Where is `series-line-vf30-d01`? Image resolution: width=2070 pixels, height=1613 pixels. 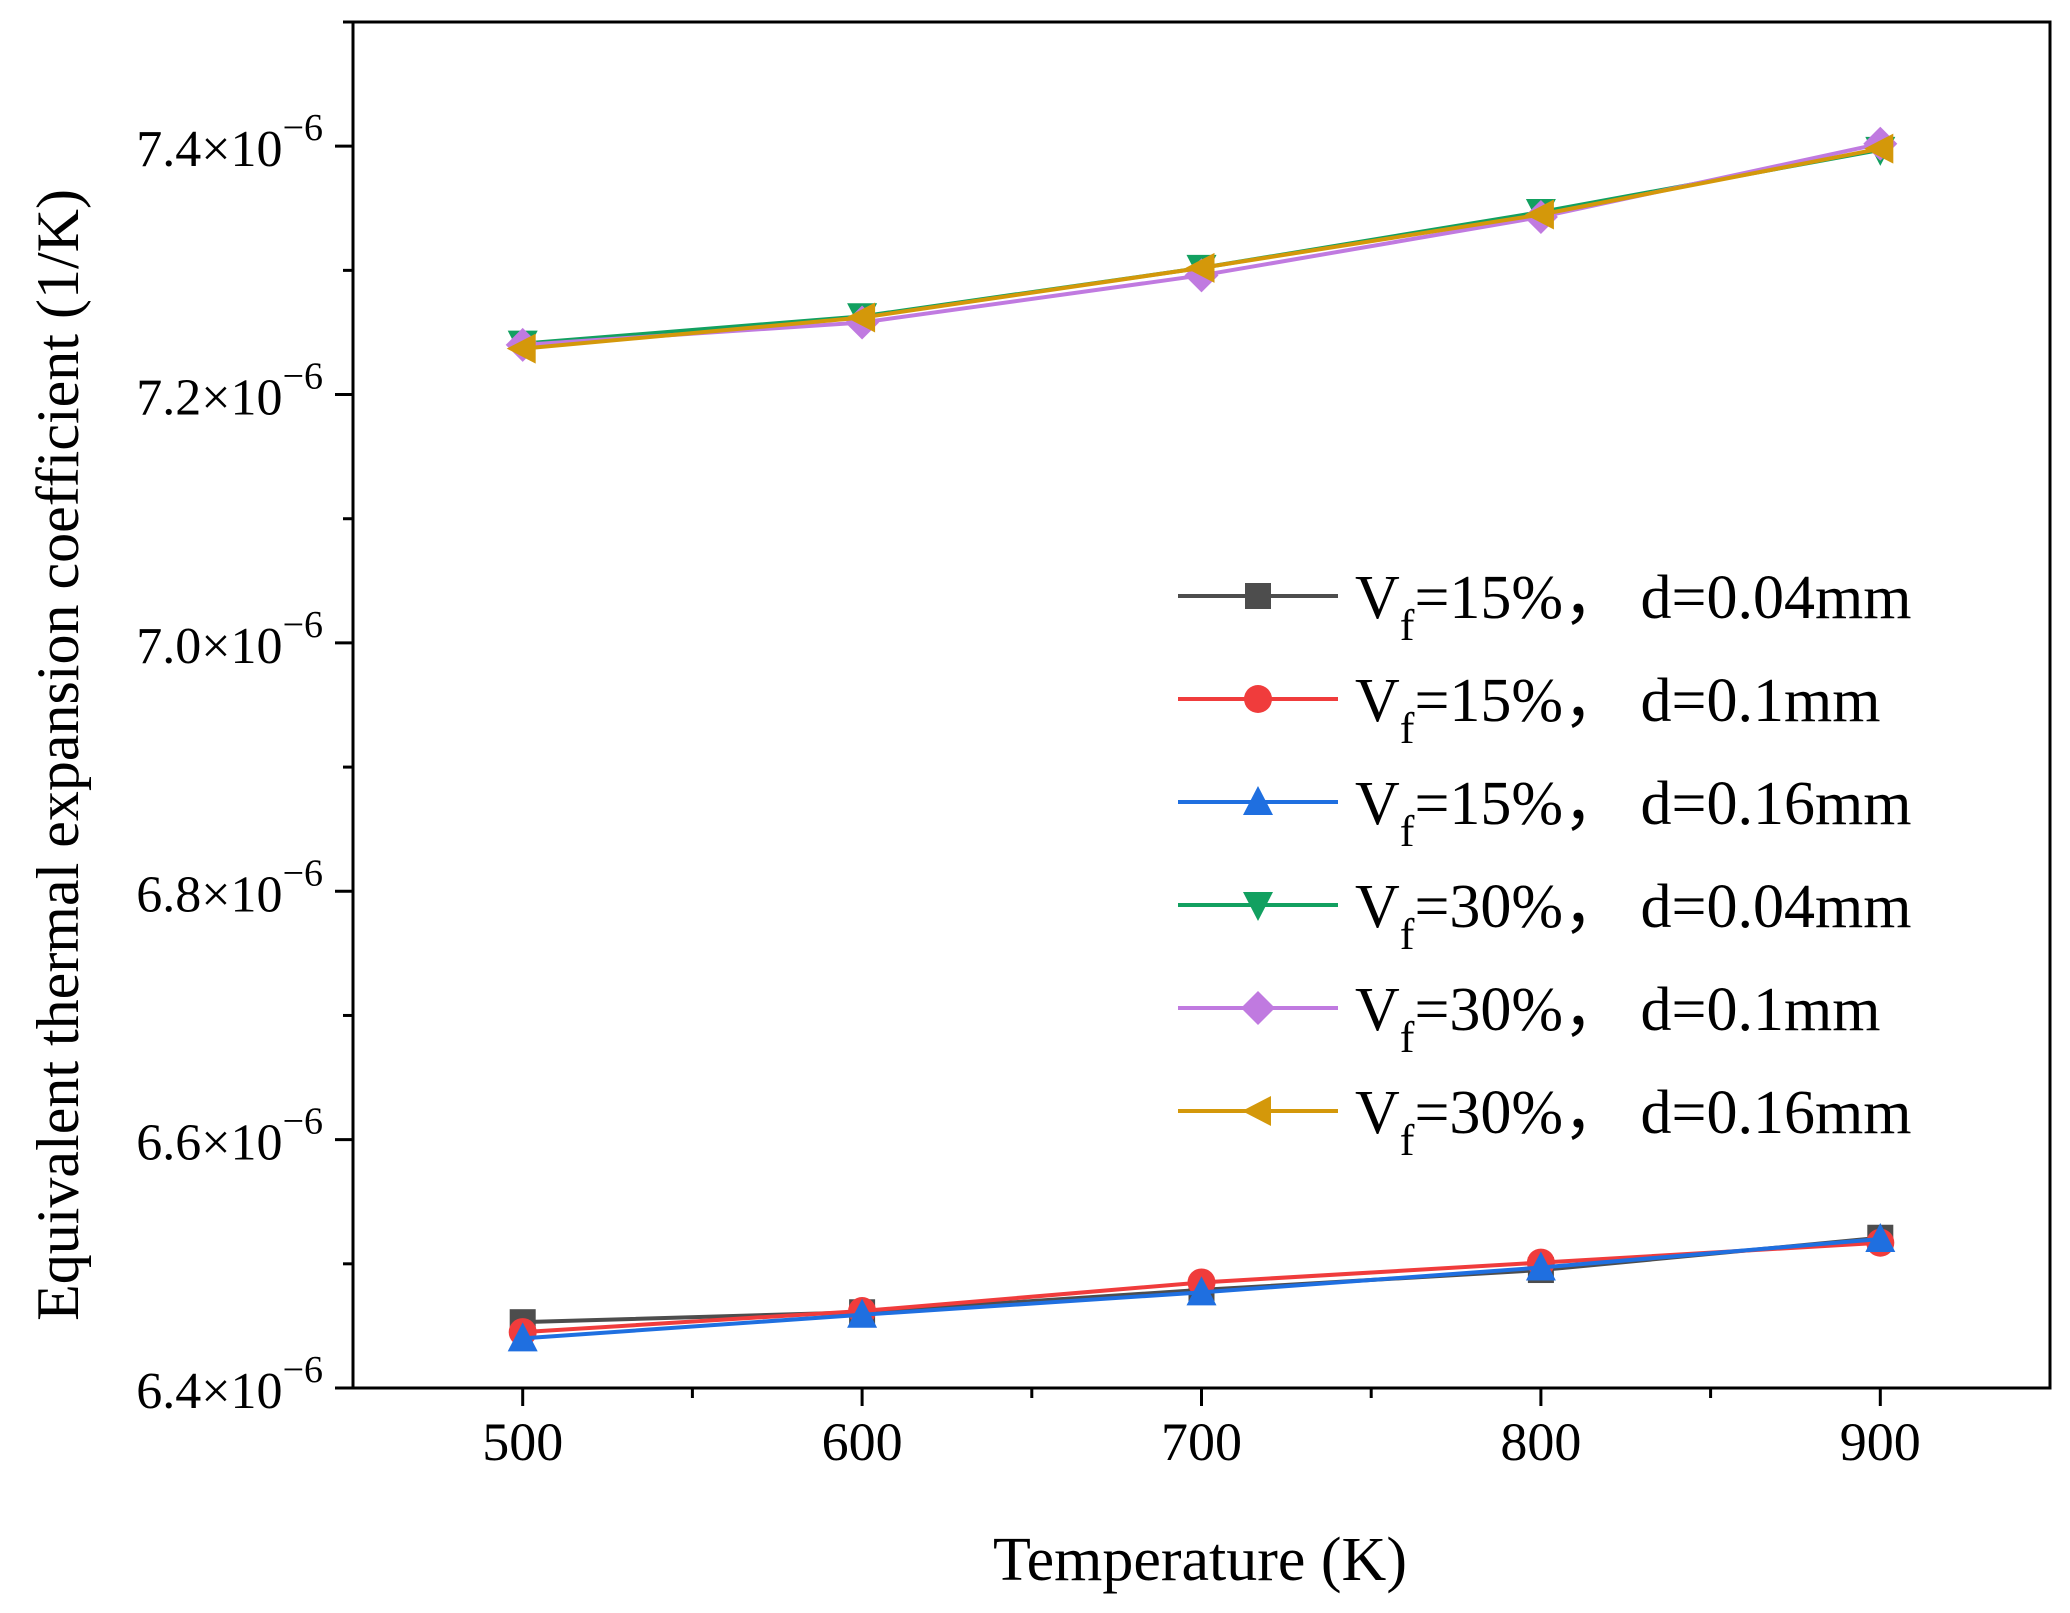 series-line-vf30-d01 is located at coordinates (1201, 244).